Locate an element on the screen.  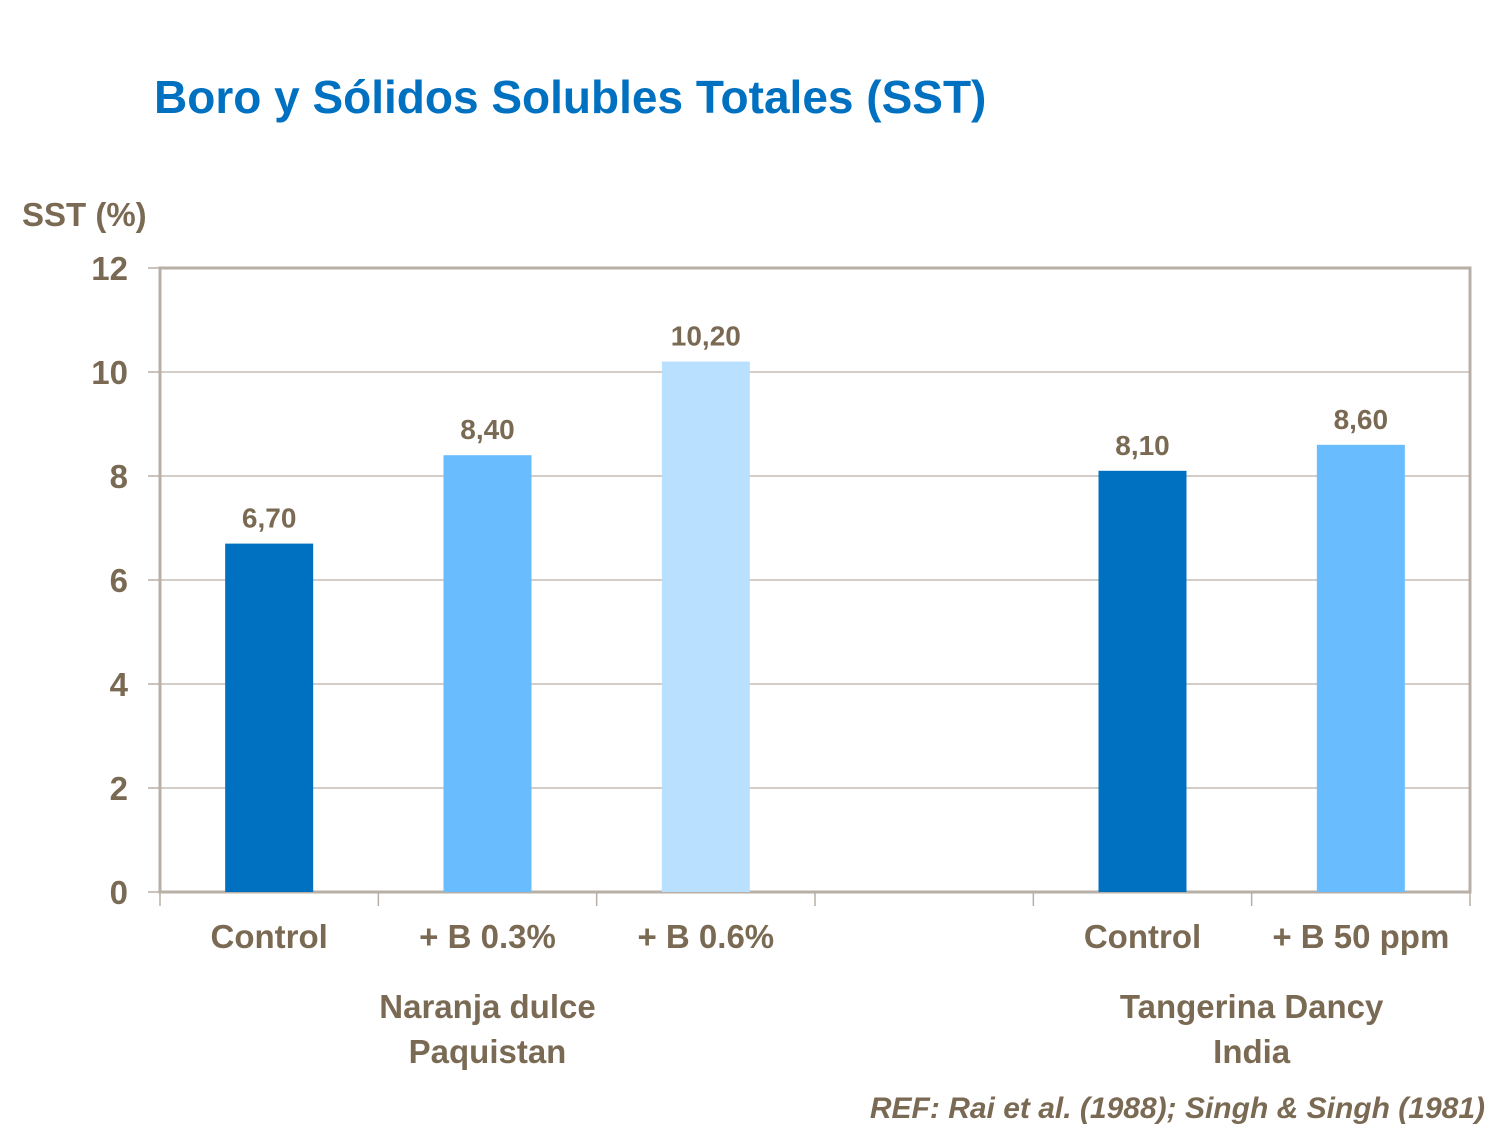
y-tick-label: 6 is located at coordinates (119, 580).